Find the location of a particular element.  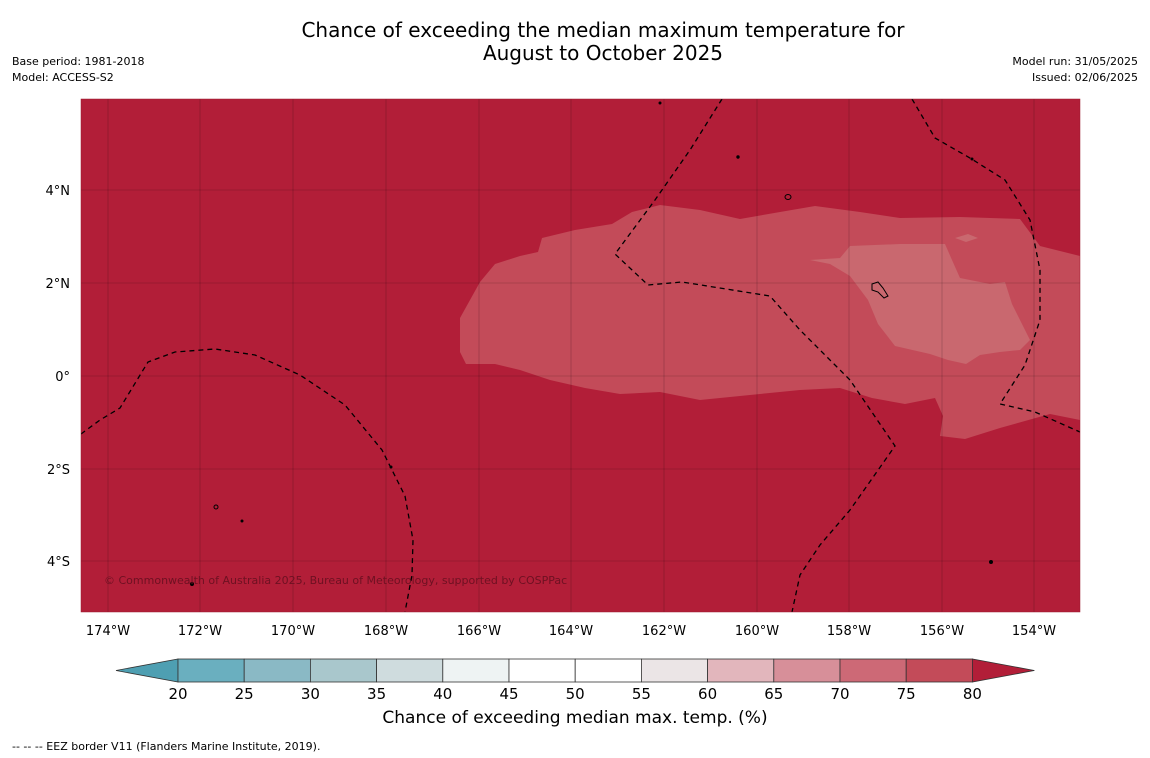

meta-left: Base period: 1981-2018 Model: ACCESS-S2 is located at coordinates (78, 70).